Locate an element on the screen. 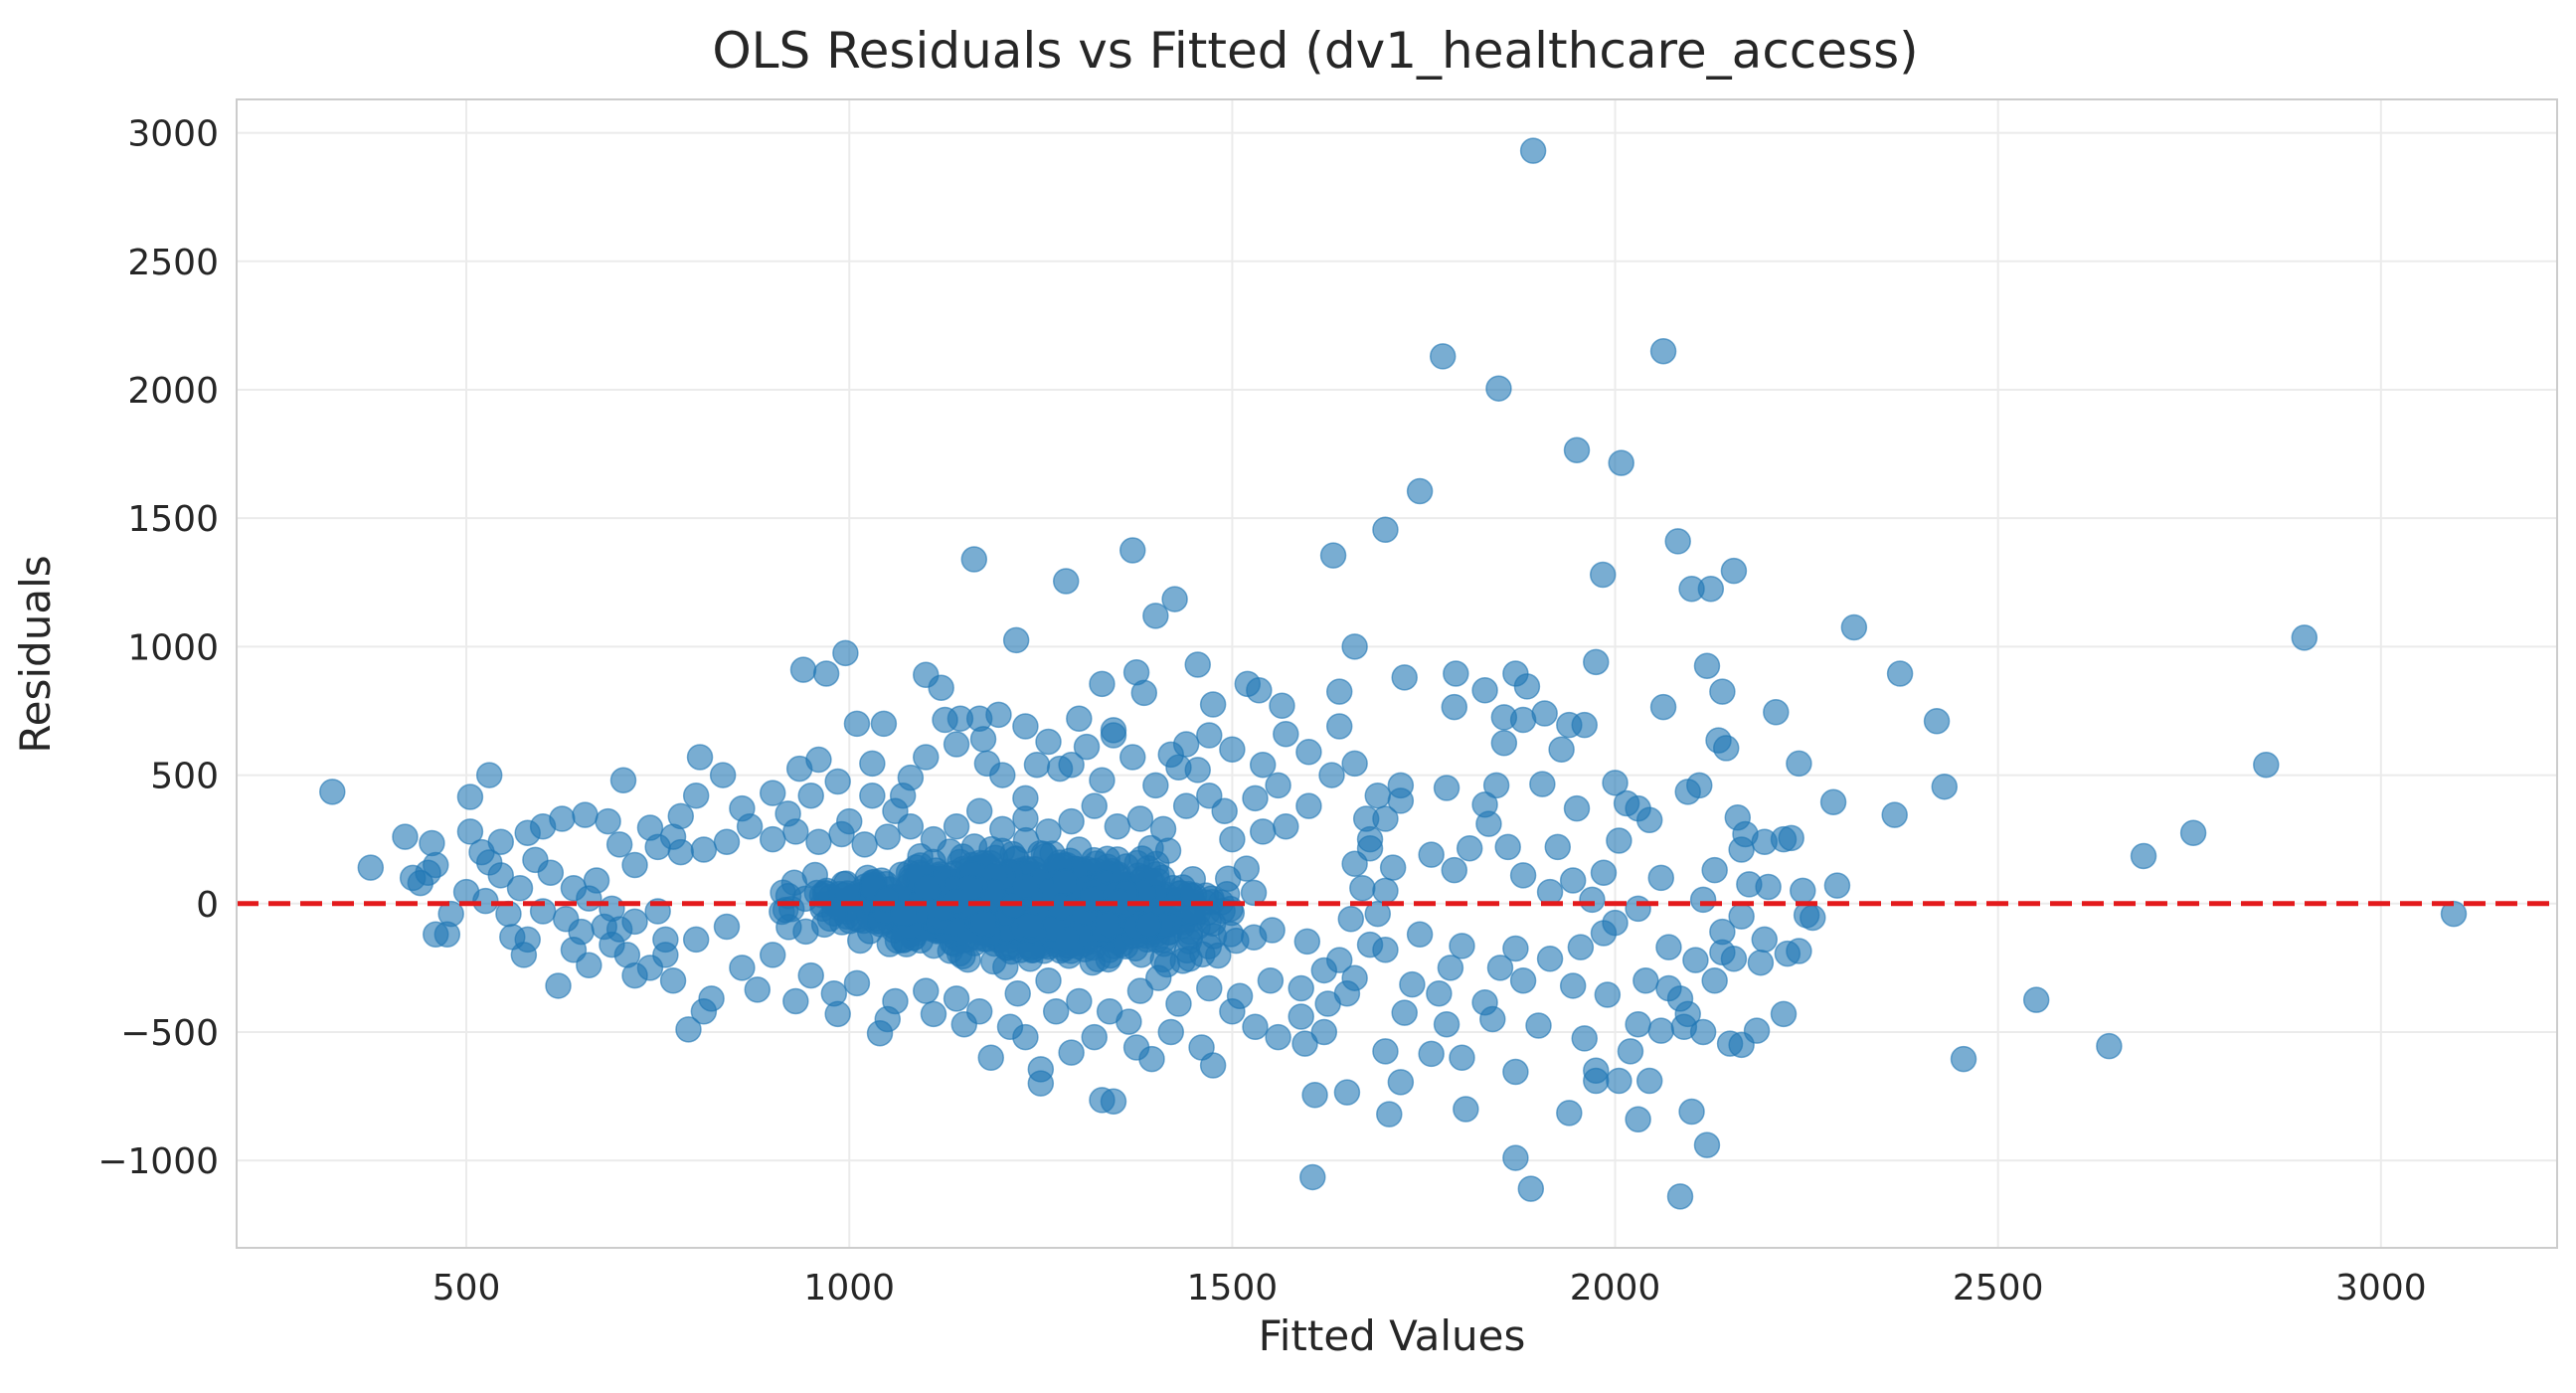 The height and width of the screenshot is (1393, 2576). y-tick-label: −500 is located at coordinates (169, 1033).